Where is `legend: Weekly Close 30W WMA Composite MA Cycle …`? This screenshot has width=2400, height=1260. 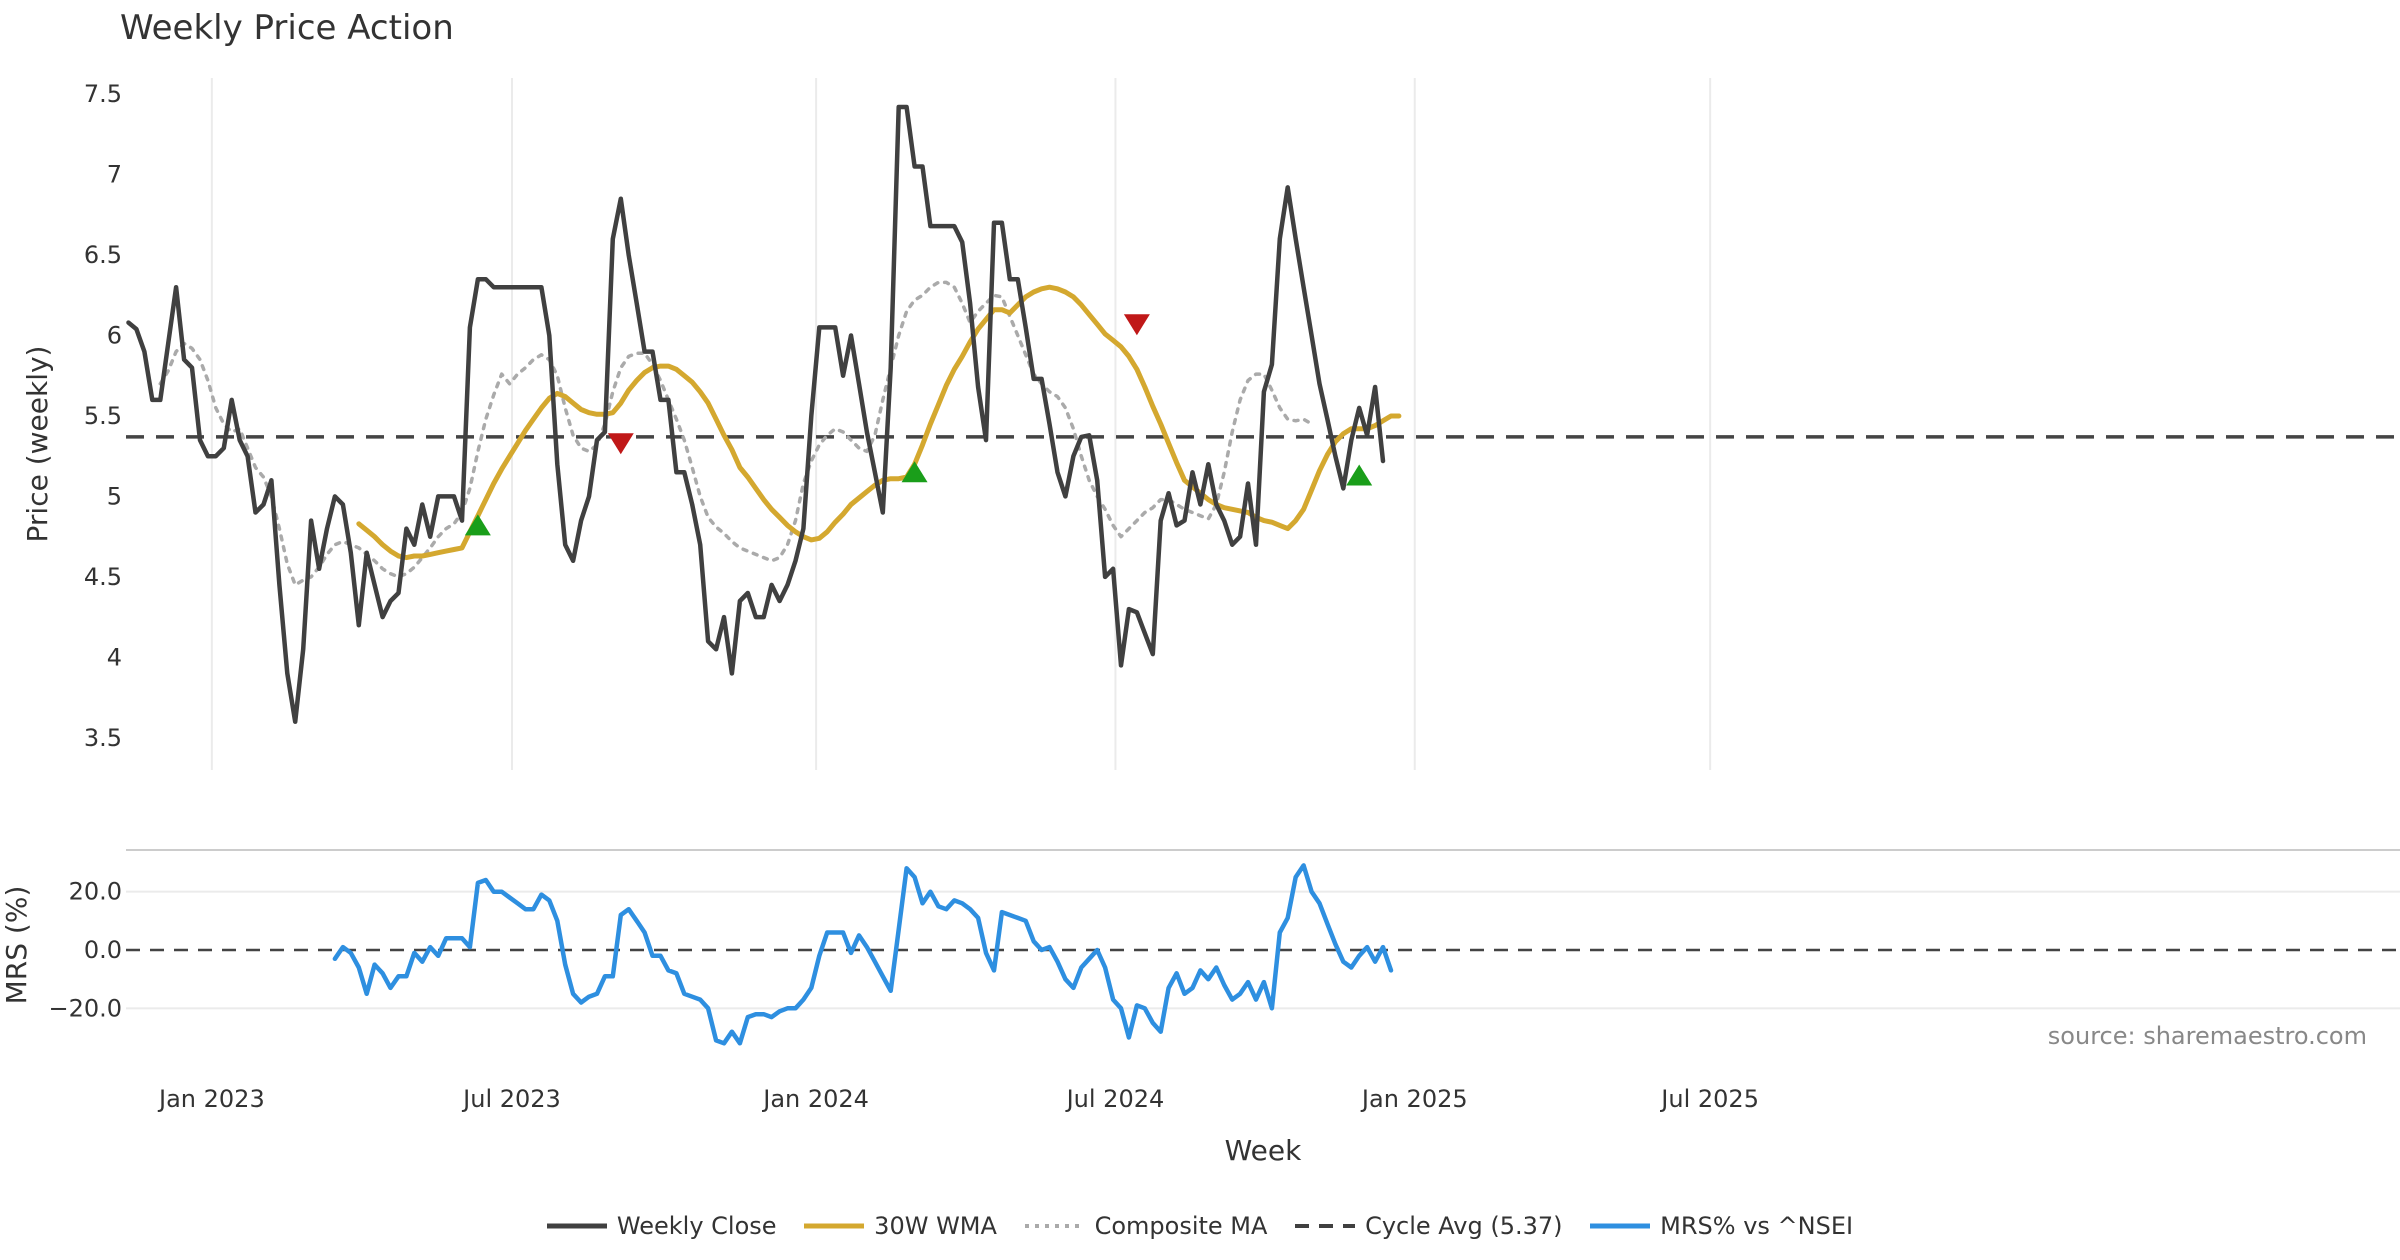 legend: Weekly Close 30W WMA Composite MA Cycle … is located at coordinates (1200, 1225).